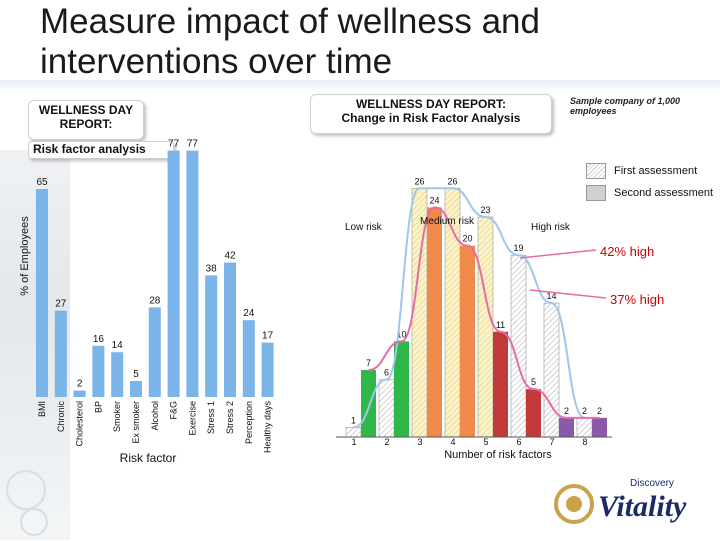  Describe the element at coordinates (230, 417) in the screenshot. I see `left-category-label: Stress 2` at that location.